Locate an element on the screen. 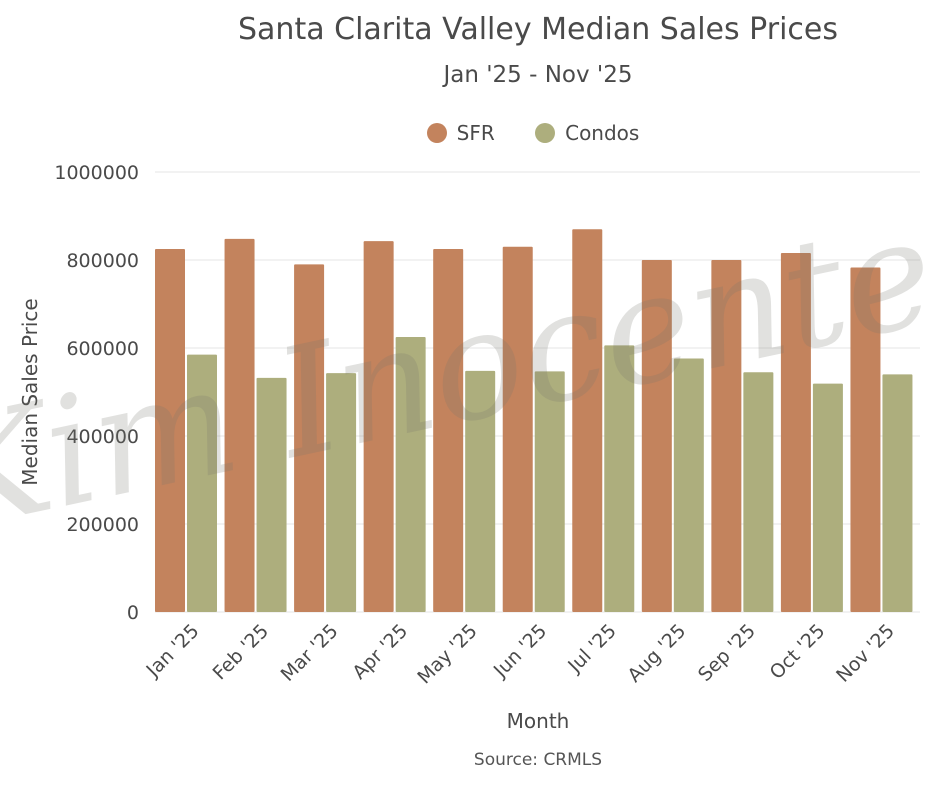  y-tick-label: 600000 is located at coordinates (102, 349).